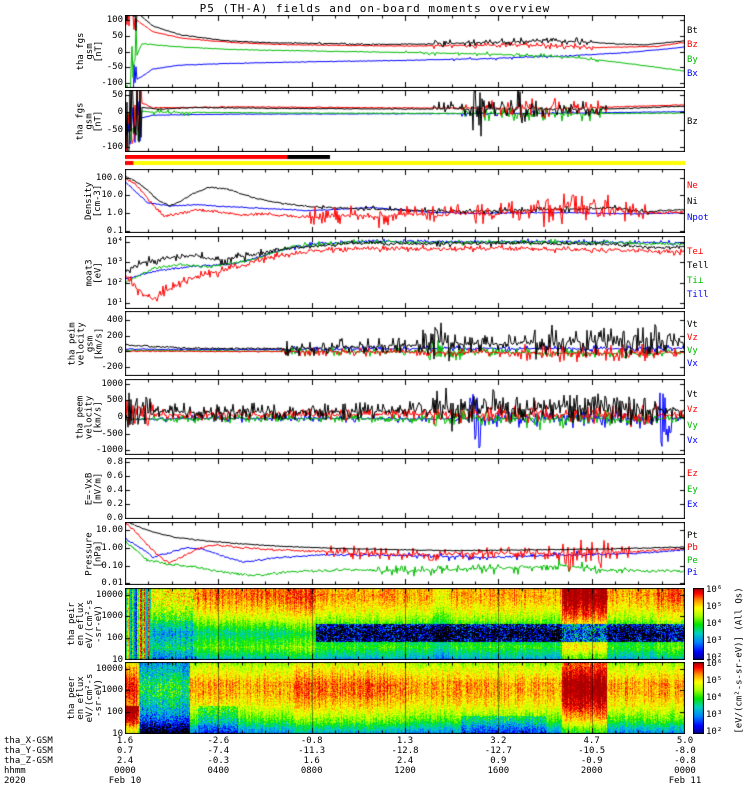 This screenshot has height=800, width=750. What do you see at coordinates (698, 624) in the screenshot?
I see `colorbar-spec_ion` at bounding box center [698, 624].